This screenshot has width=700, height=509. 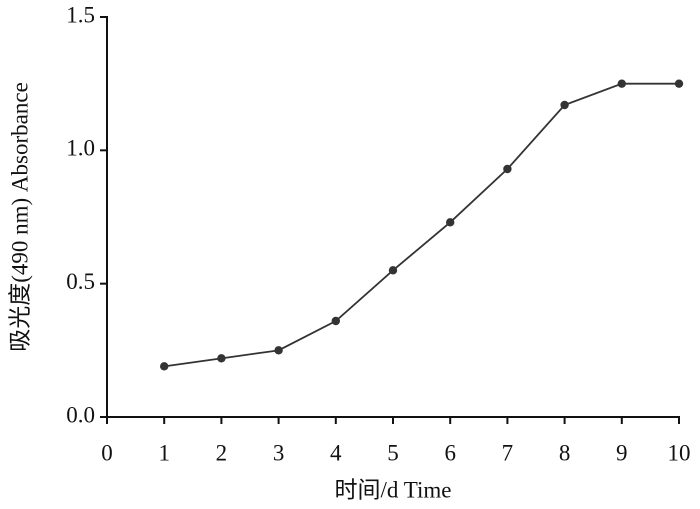 What do you see at coordinates (450, 452) in the screenshot?
I see `x-tick-label: 6` at bounding box center [450, 452].